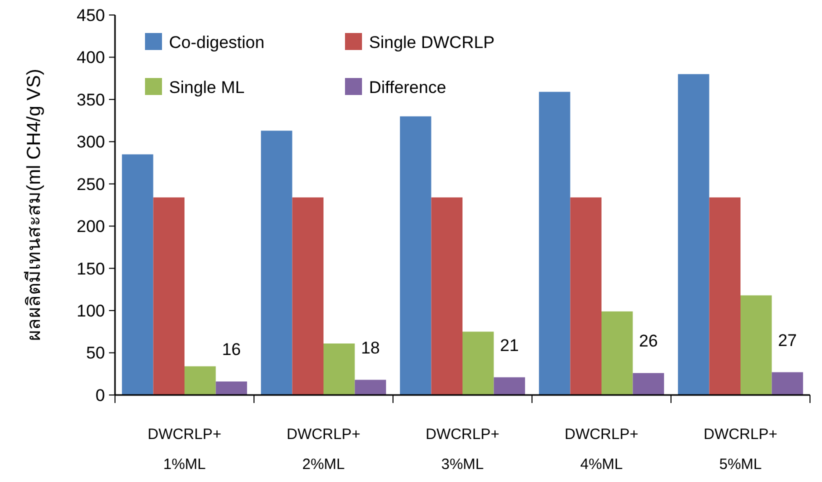 The width and height of the screenshot is (822, 482). What do you see at coordinates (90, 311) in the screenshot?
I see `y-tick-label: 100` at bounding box center [90, 311].